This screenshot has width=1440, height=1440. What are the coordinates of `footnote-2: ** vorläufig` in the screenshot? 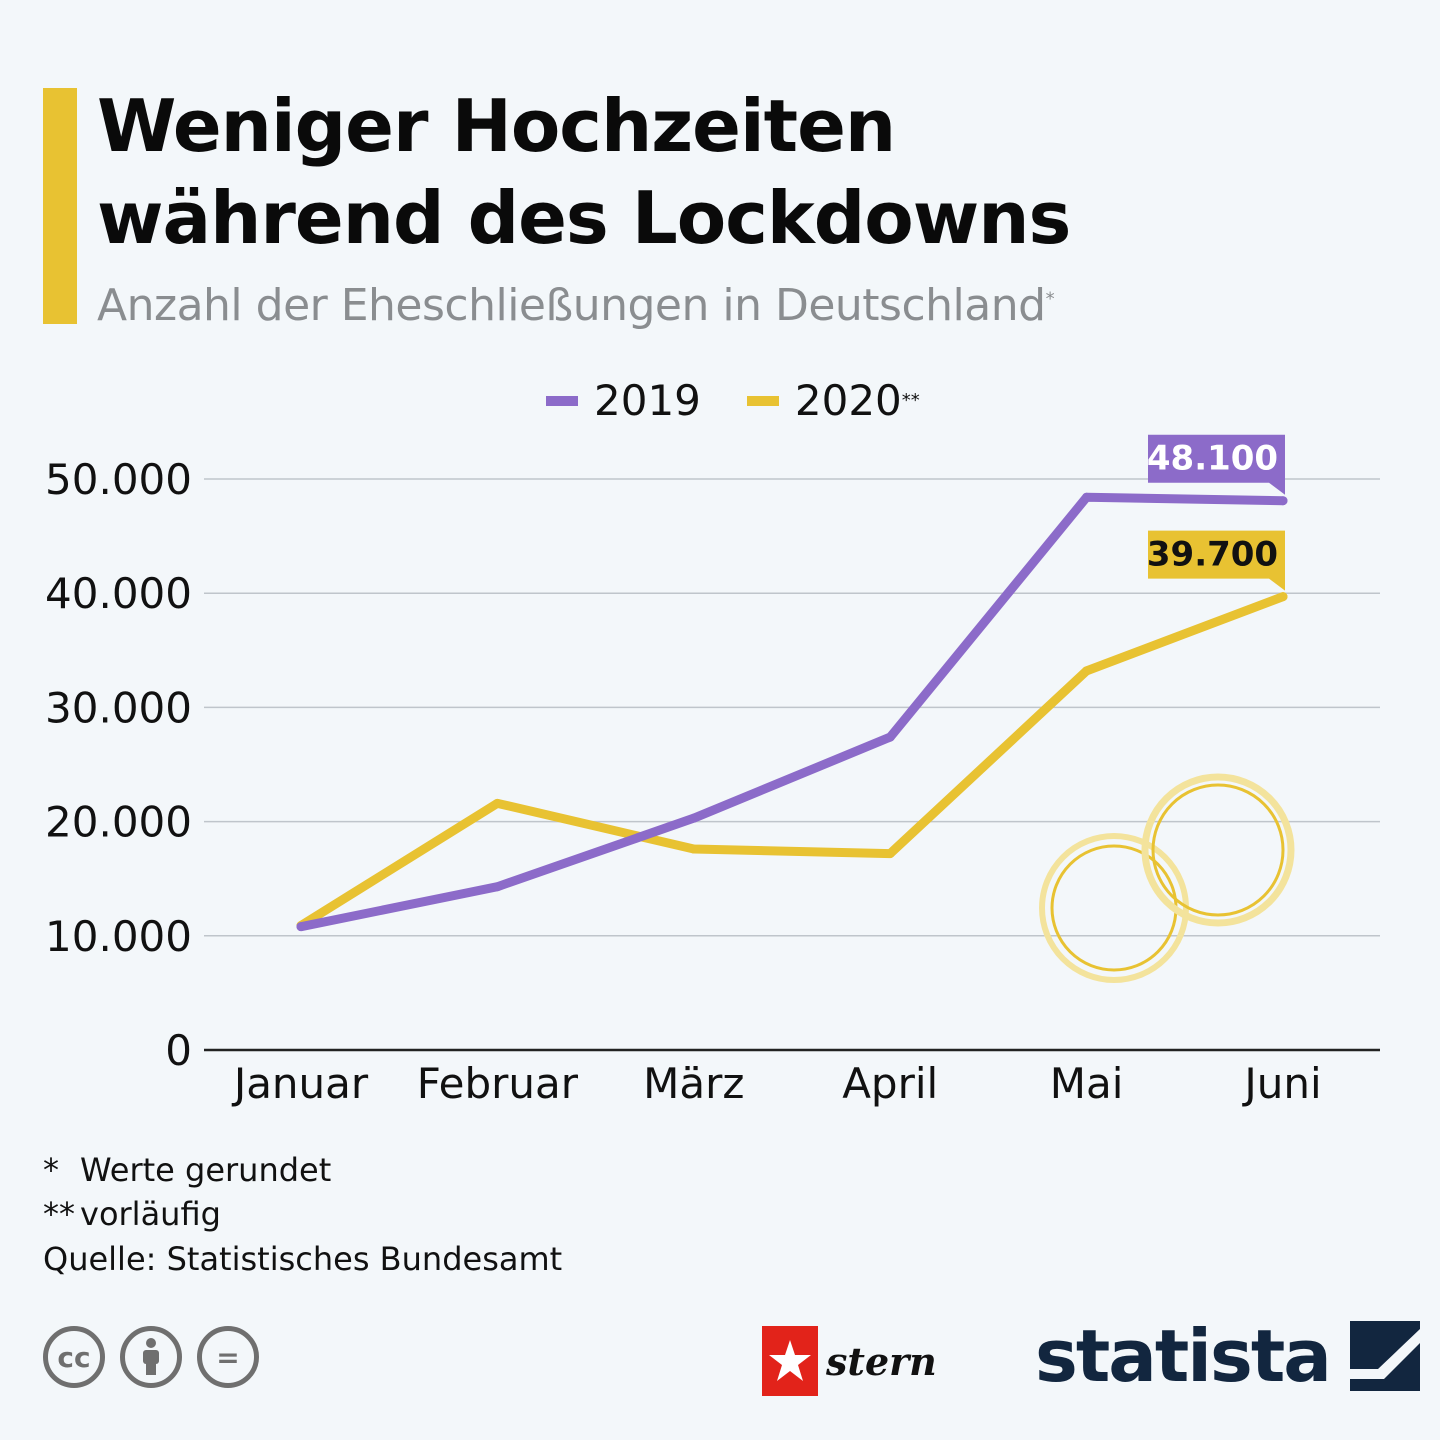 It's located at (187, 1214).